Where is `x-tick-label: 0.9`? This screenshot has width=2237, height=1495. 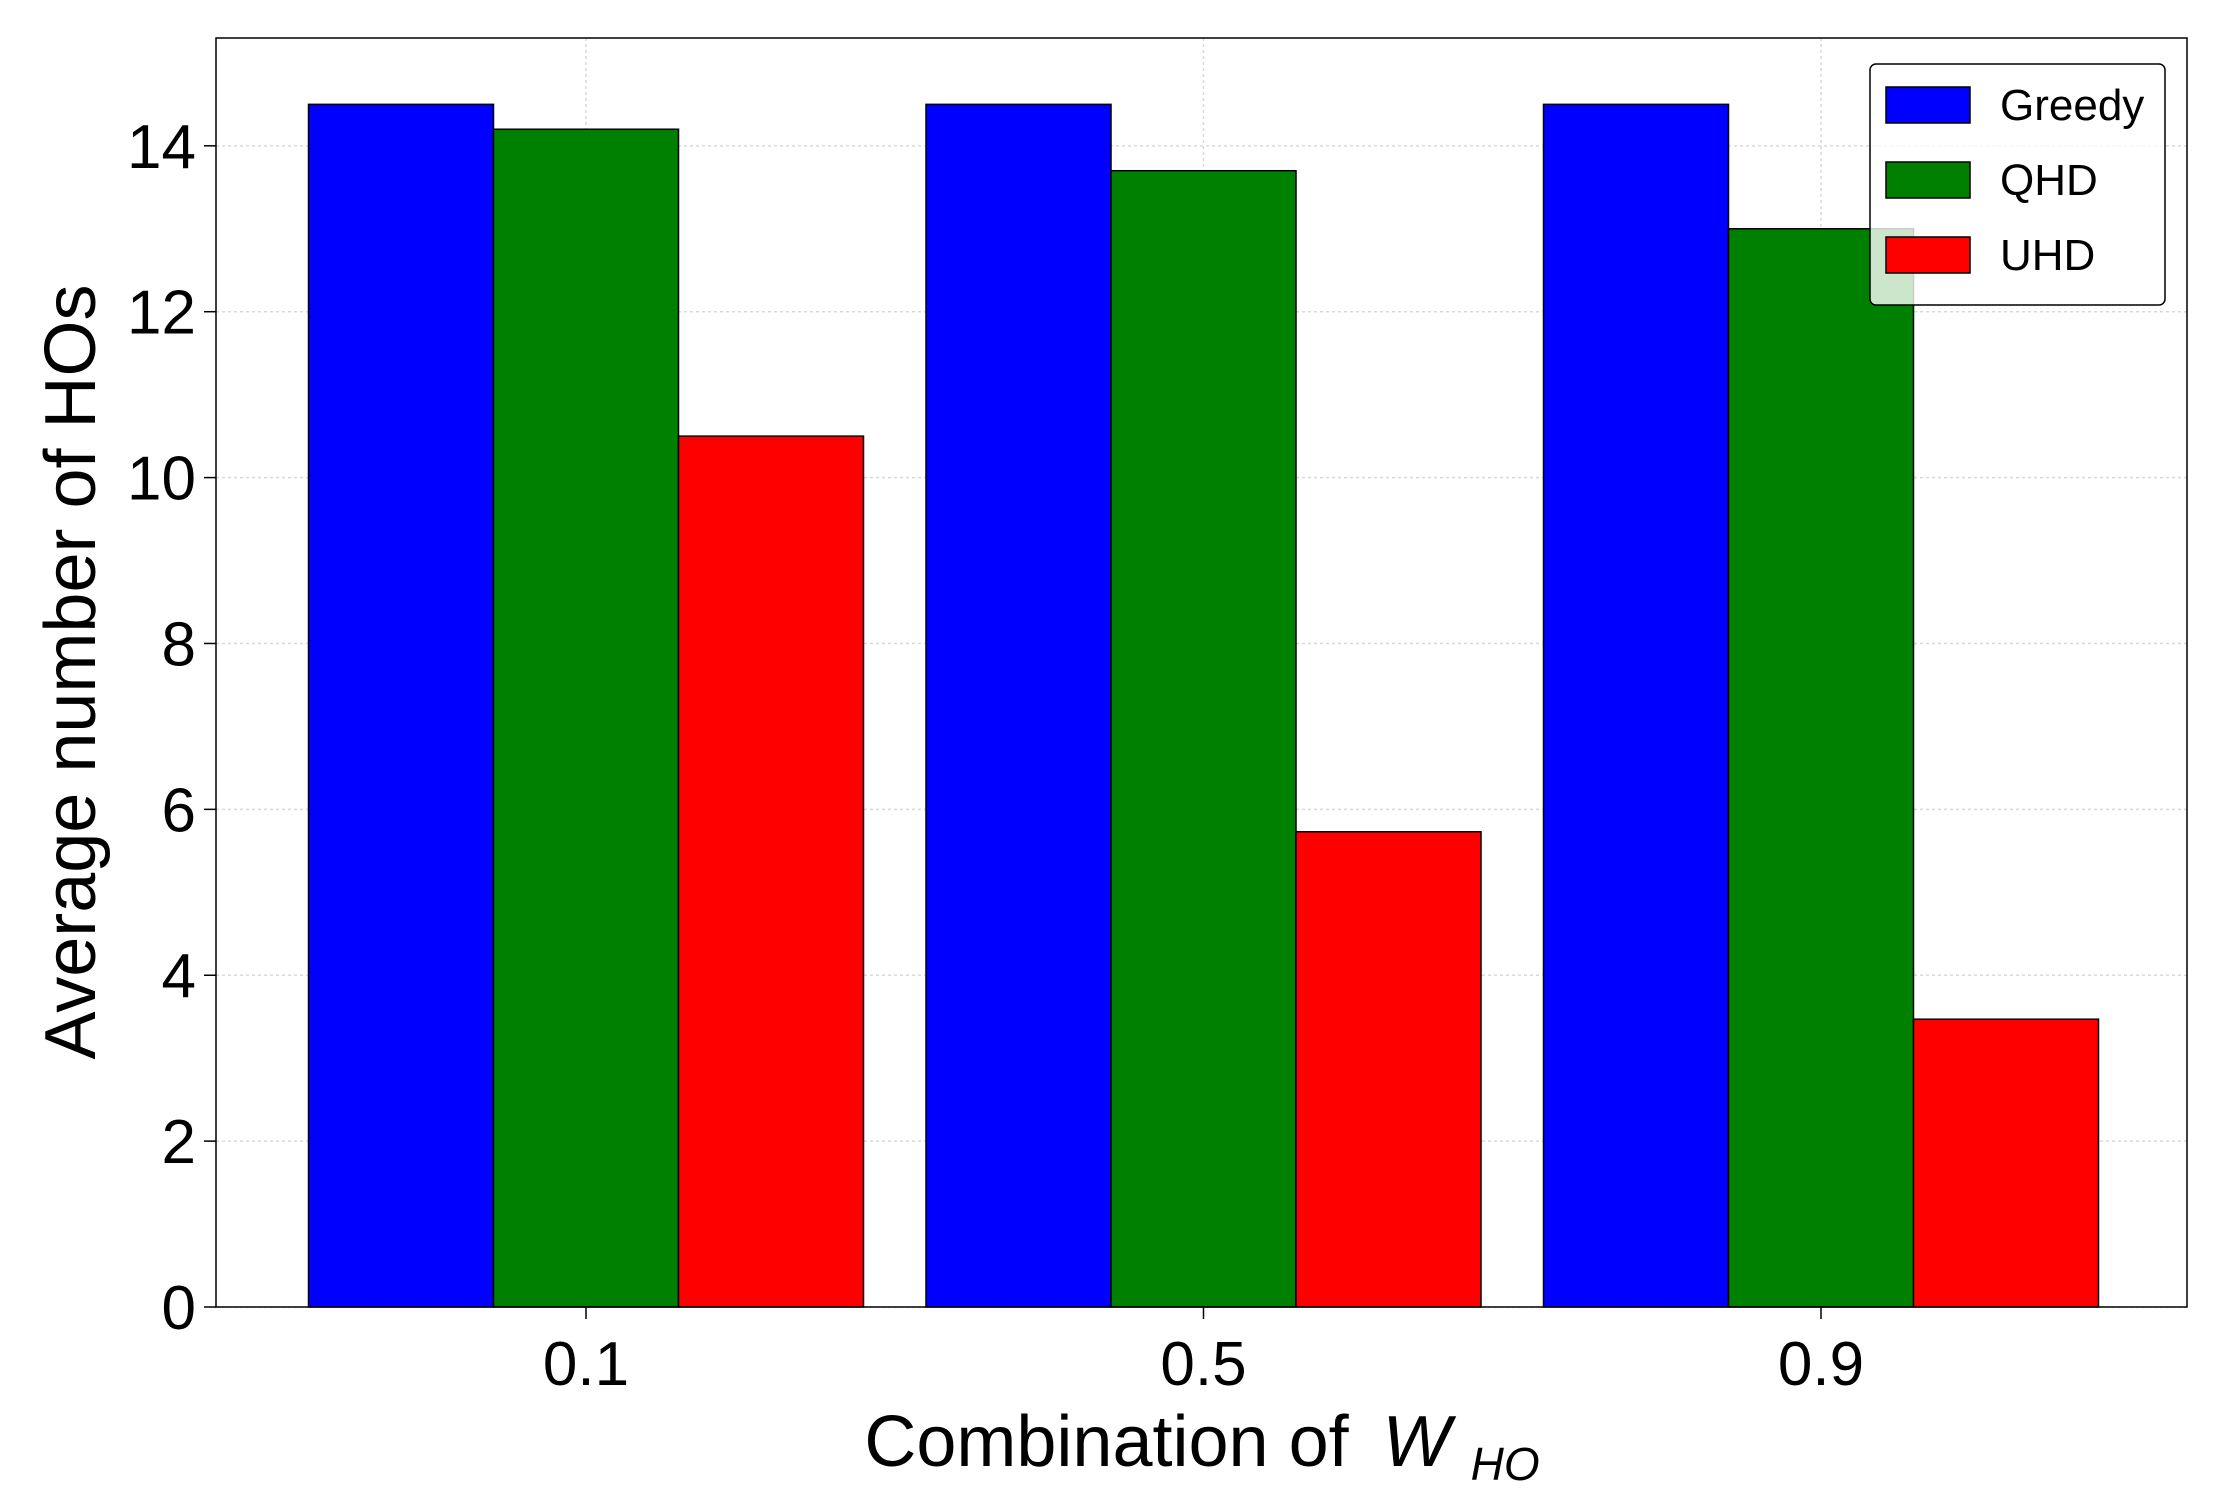
x-tick-label: 0.9 is located at coordinates (1821, 1364).